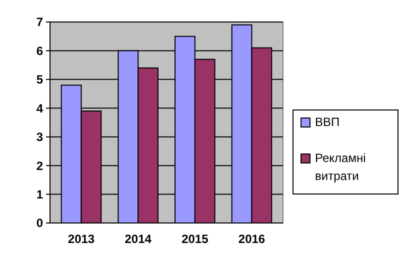  What do you see at coordinates (195, 239) in the screenshot?
I see `x-tick-label: 2015` at bounding box center [195, 239].